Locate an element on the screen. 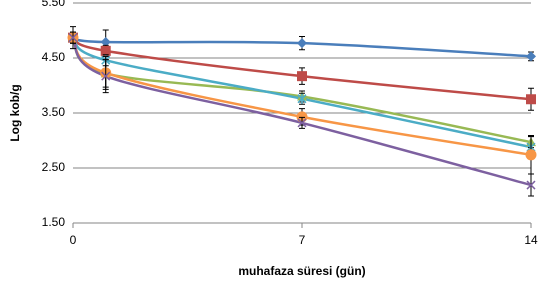  x-tick-label: 7 is located at coordinates (302, 240).